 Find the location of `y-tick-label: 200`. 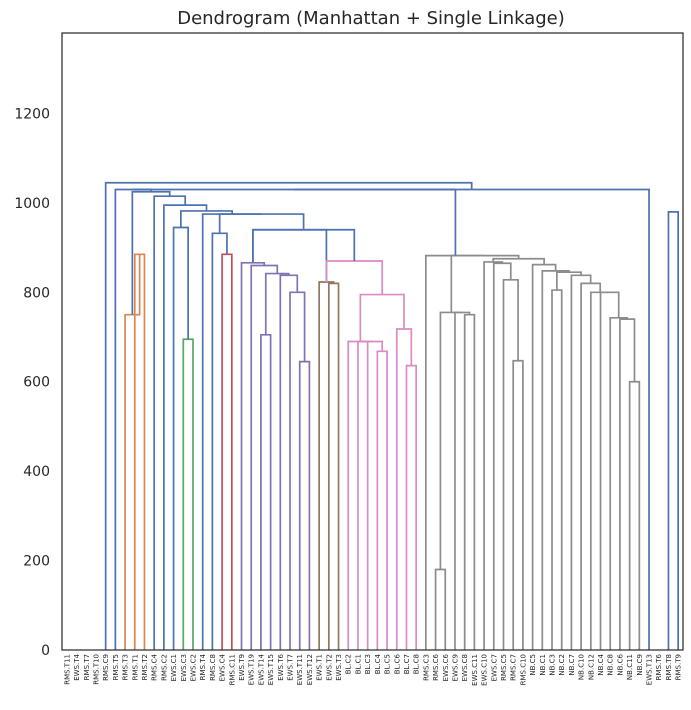

y-tick-label: 200 is located at coordinates (36, 562).